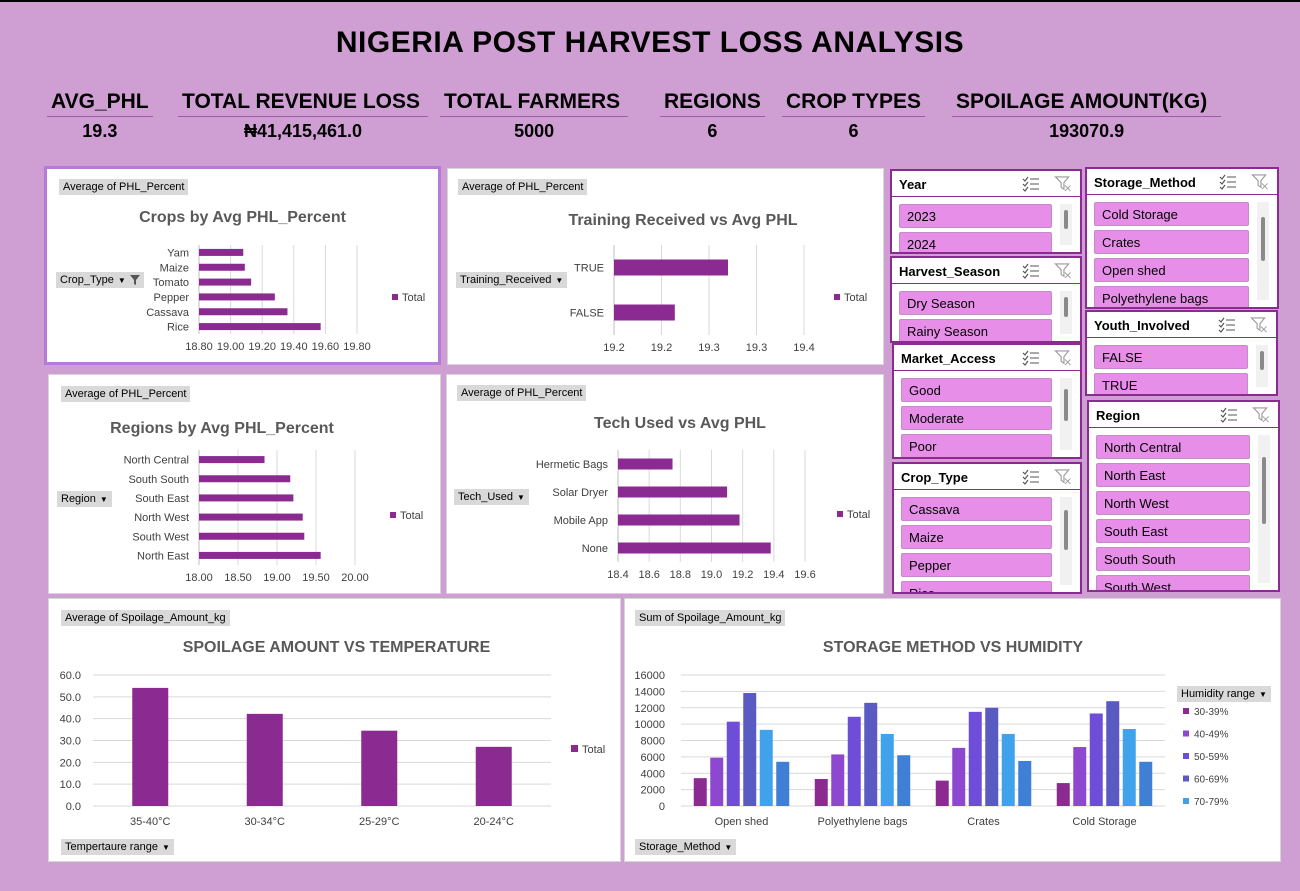 The height and width of the screenshot is (891, 1300). I want to click on axis-field-button-training: Training_Received ▼, so click(512, 280).